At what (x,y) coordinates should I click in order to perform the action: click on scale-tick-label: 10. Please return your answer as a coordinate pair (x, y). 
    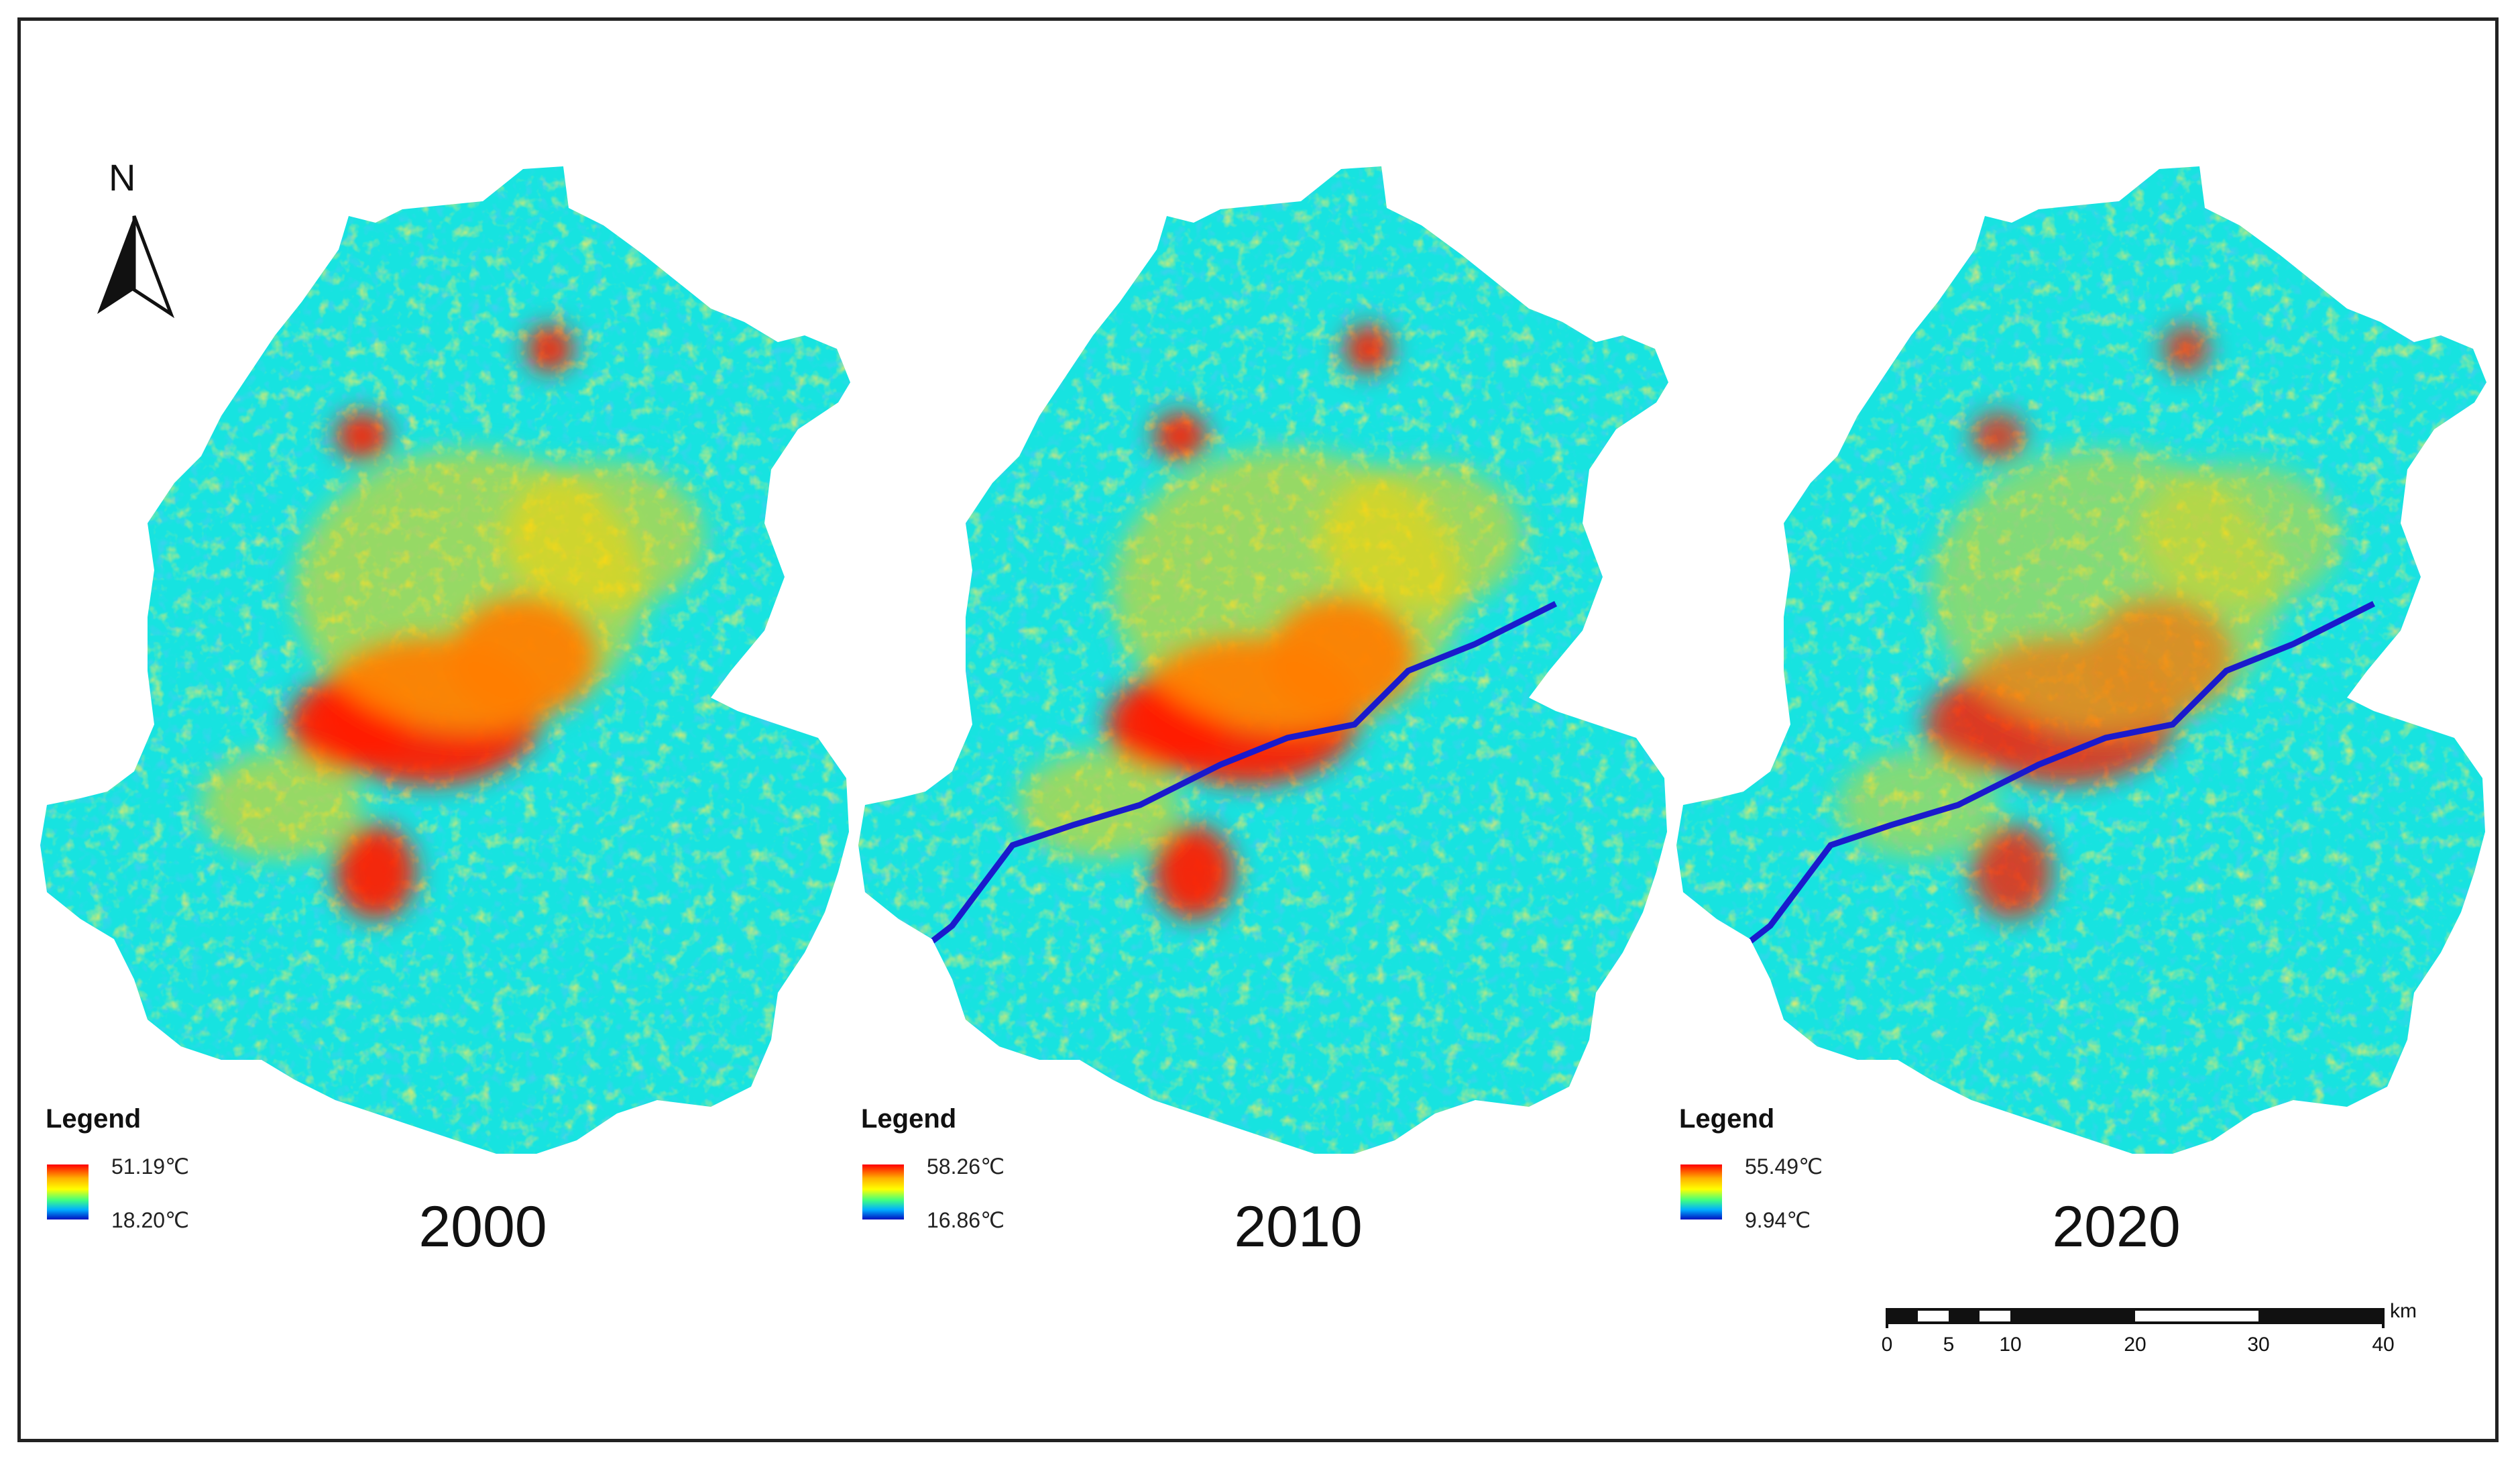
    Looking at the image, I should click on (2010, 1345).